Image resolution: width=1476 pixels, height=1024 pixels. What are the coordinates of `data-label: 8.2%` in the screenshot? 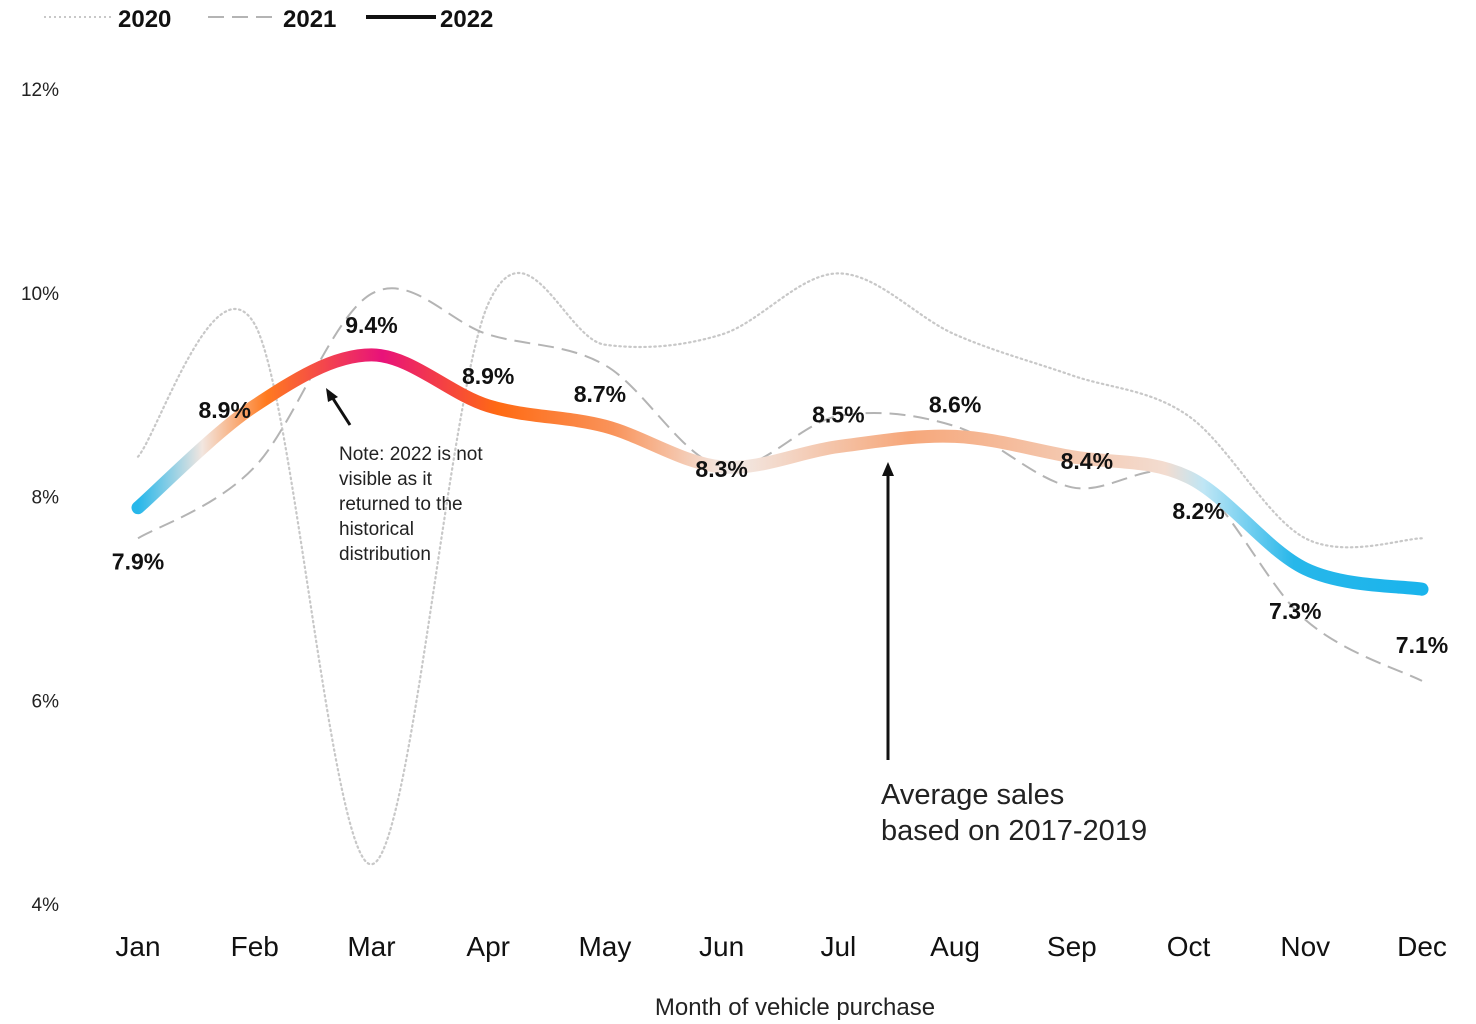 It's located at (1198, 511).